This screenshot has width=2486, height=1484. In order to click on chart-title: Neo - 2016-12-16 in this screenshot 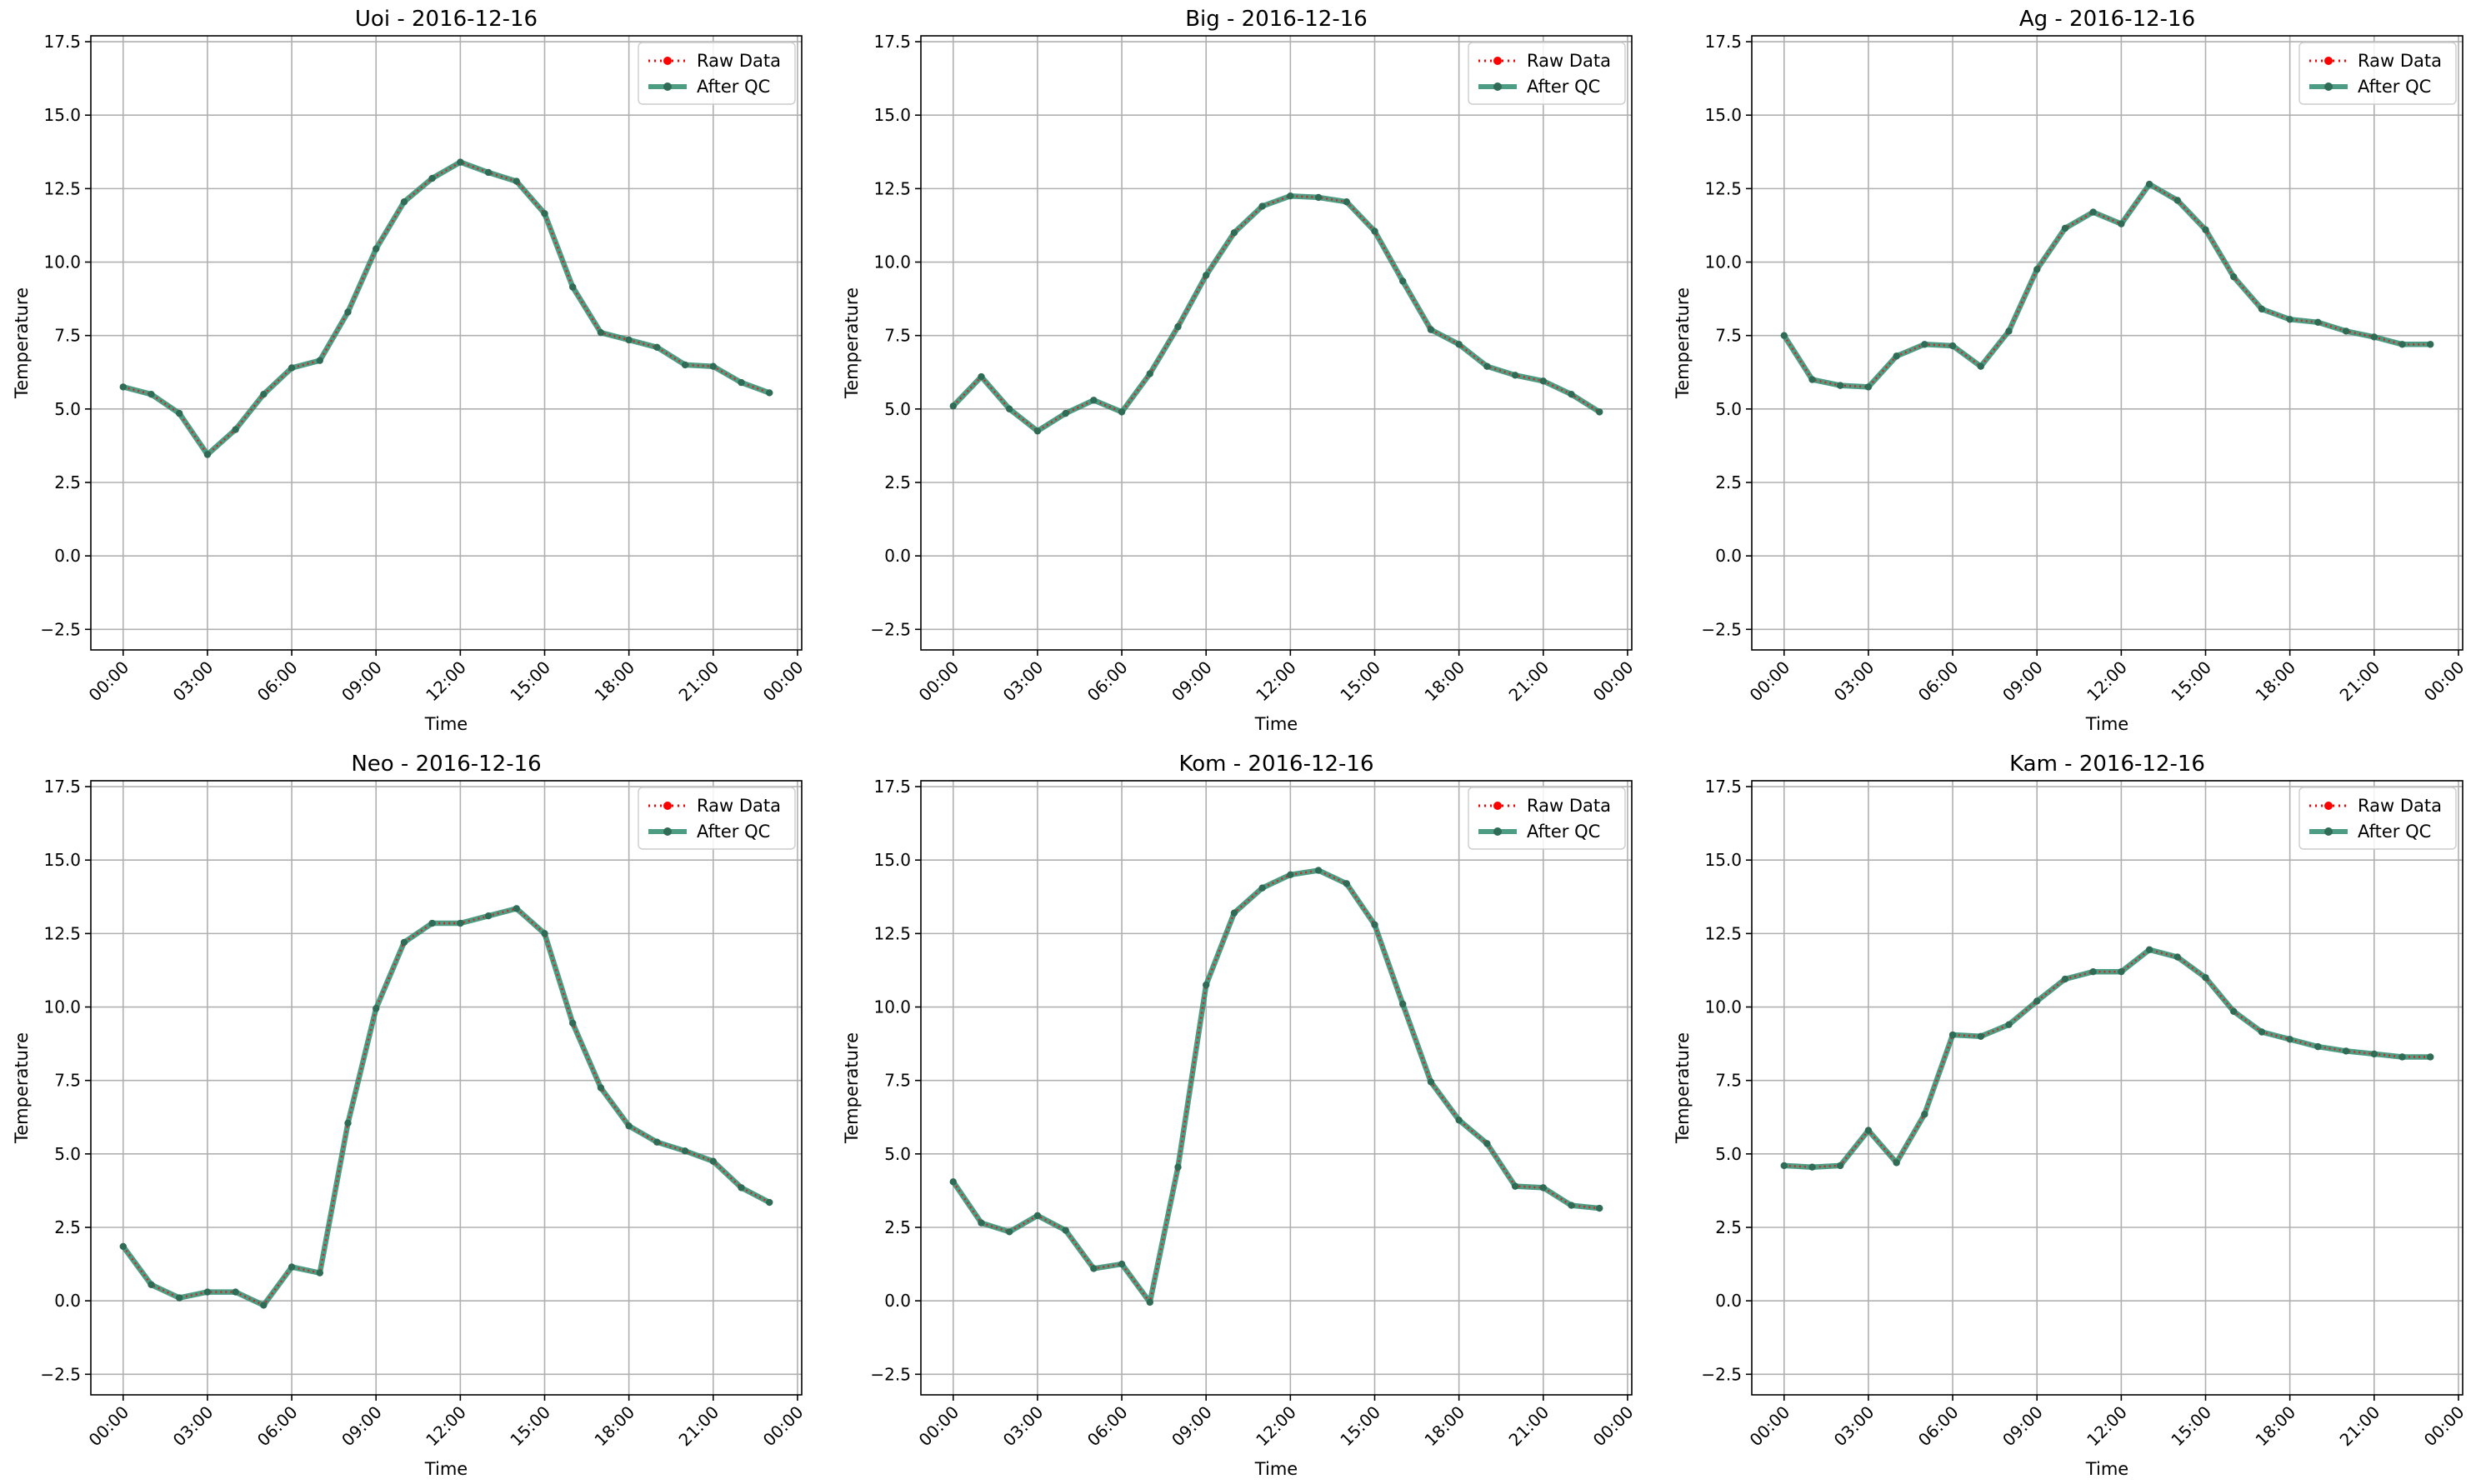, I will do `click(446, 764)`.